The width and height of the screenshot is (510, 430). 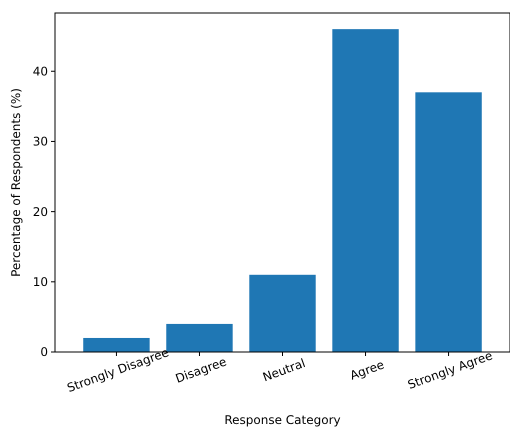 What do you see at coordinates (40, 141) in the screenshot?
I see `y-tick-label: 30` at bounding box center [40, 141].